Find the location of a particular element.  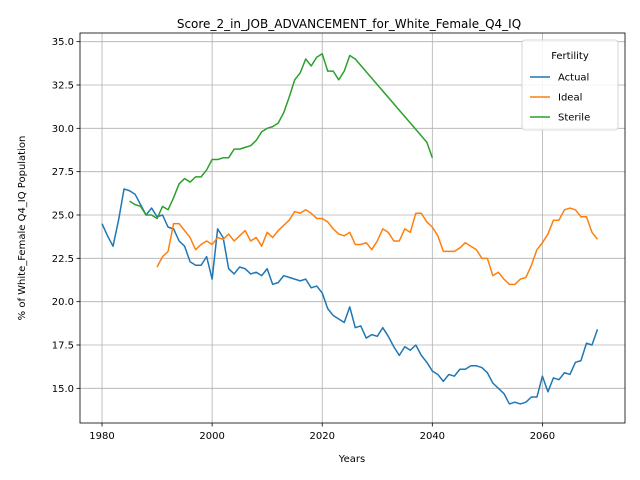

y-tick-label: 25.0 is located at coordinates (63, 216).